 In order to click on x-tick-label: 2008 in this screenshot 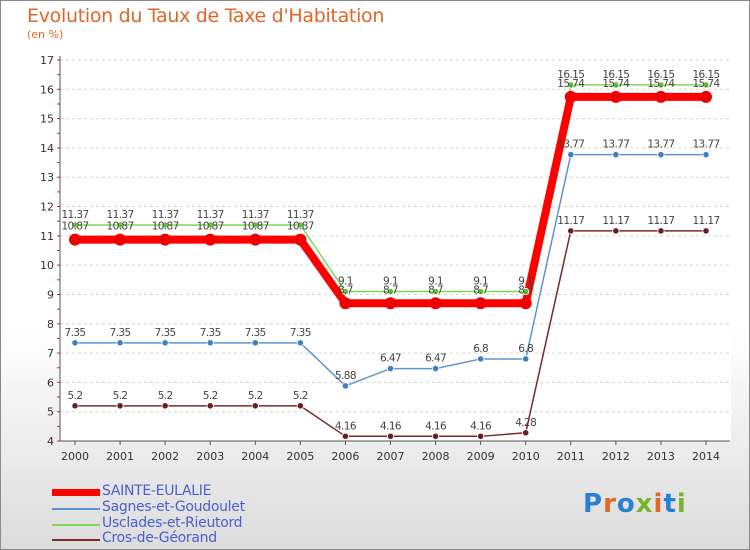, I will do `click(436, 456)`.